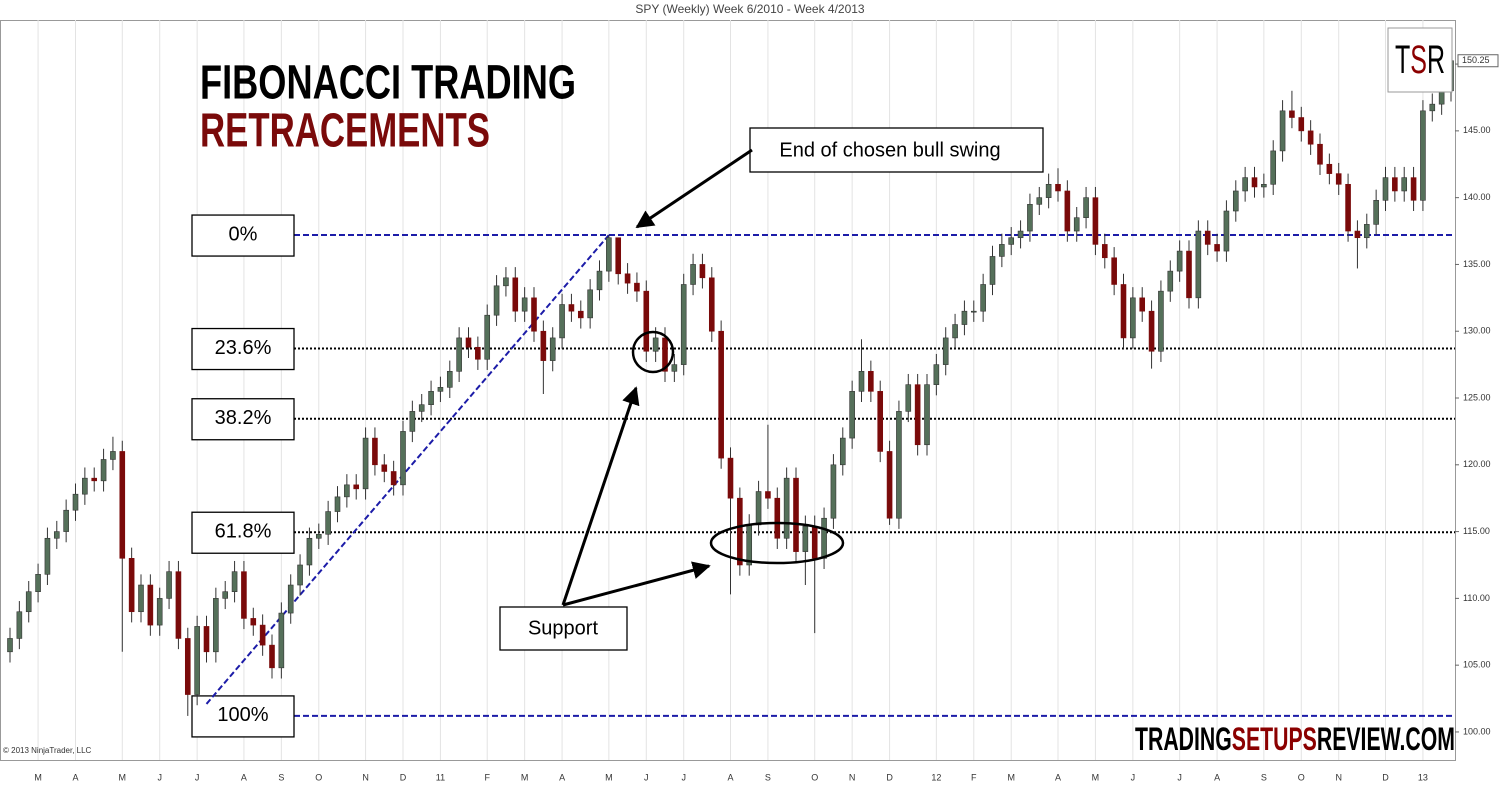  Describe the element at coordinates (1420, 60) in the screenshot. I see `logo-box` at that location.